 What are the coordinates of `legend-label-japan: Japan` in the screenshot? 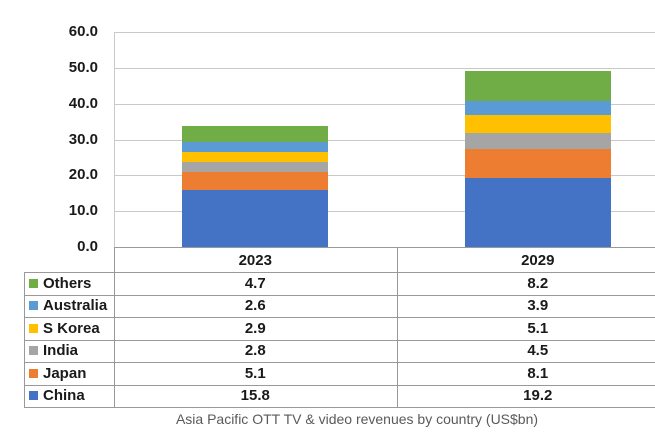 It's located at (65, 373).